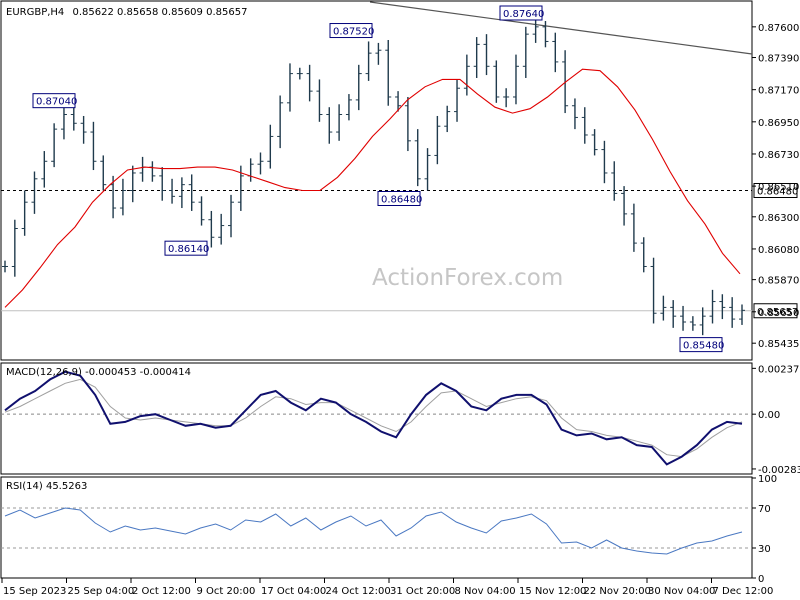  I want to click on rsi-y-tick-label: 70, so click(764, 509).